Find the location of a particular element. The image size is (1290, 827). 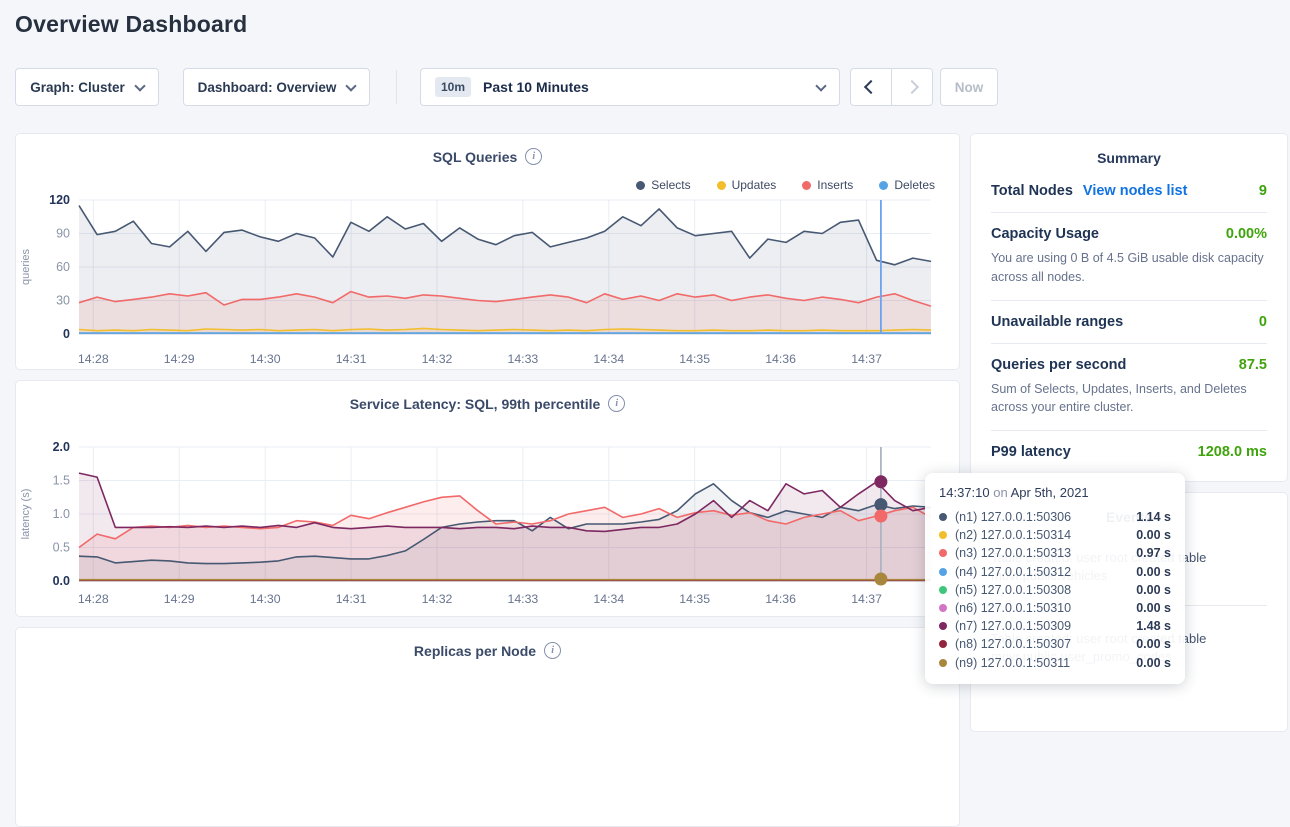

sql-queries-title-row: SQL Queries i is located at coordinates (487, 156).